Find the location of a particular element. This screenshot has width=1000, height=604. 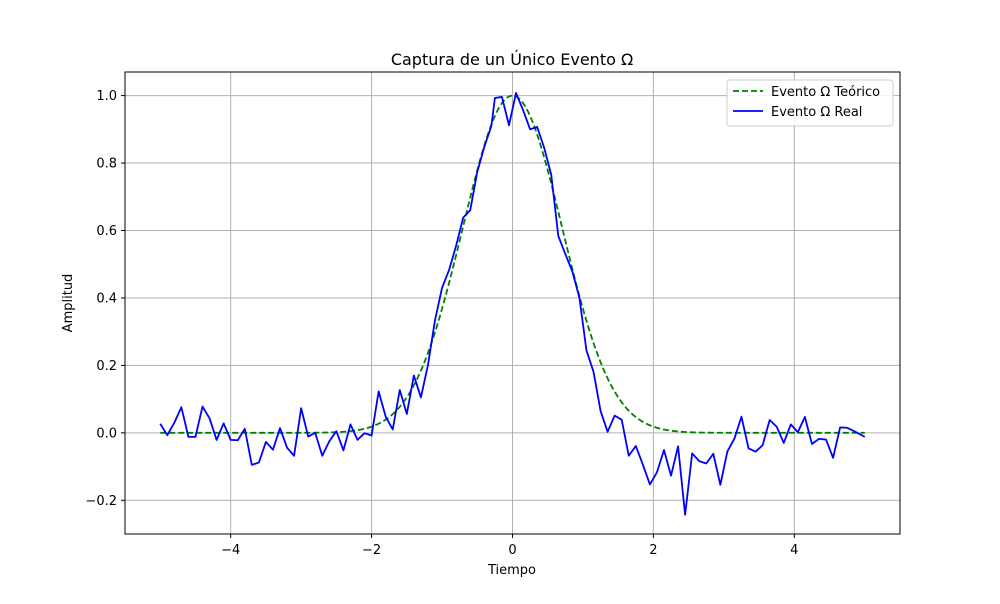

chart-title: Captura de un Único Evento Ω is located at coordinates (512, 59).